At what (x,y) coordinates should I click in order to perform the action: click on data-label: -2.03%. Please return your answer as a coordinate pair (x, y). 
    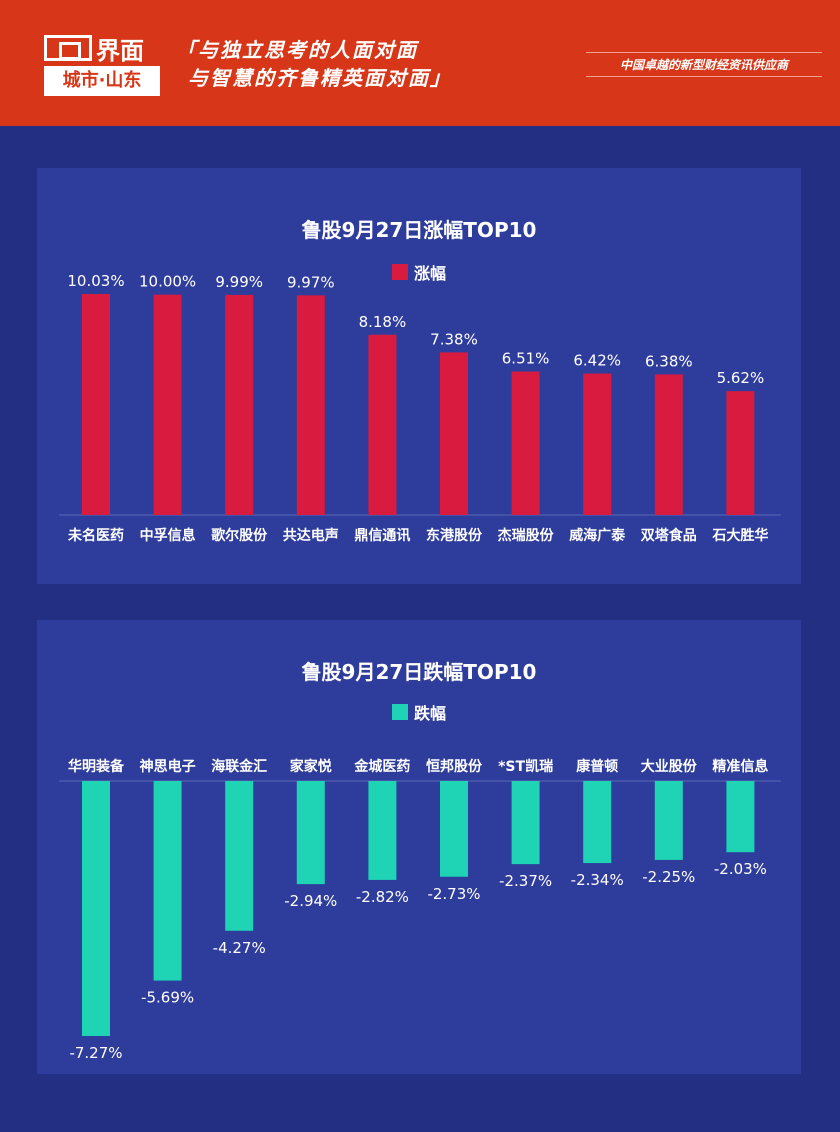
    Looking at the image, I should click on (740, 869).